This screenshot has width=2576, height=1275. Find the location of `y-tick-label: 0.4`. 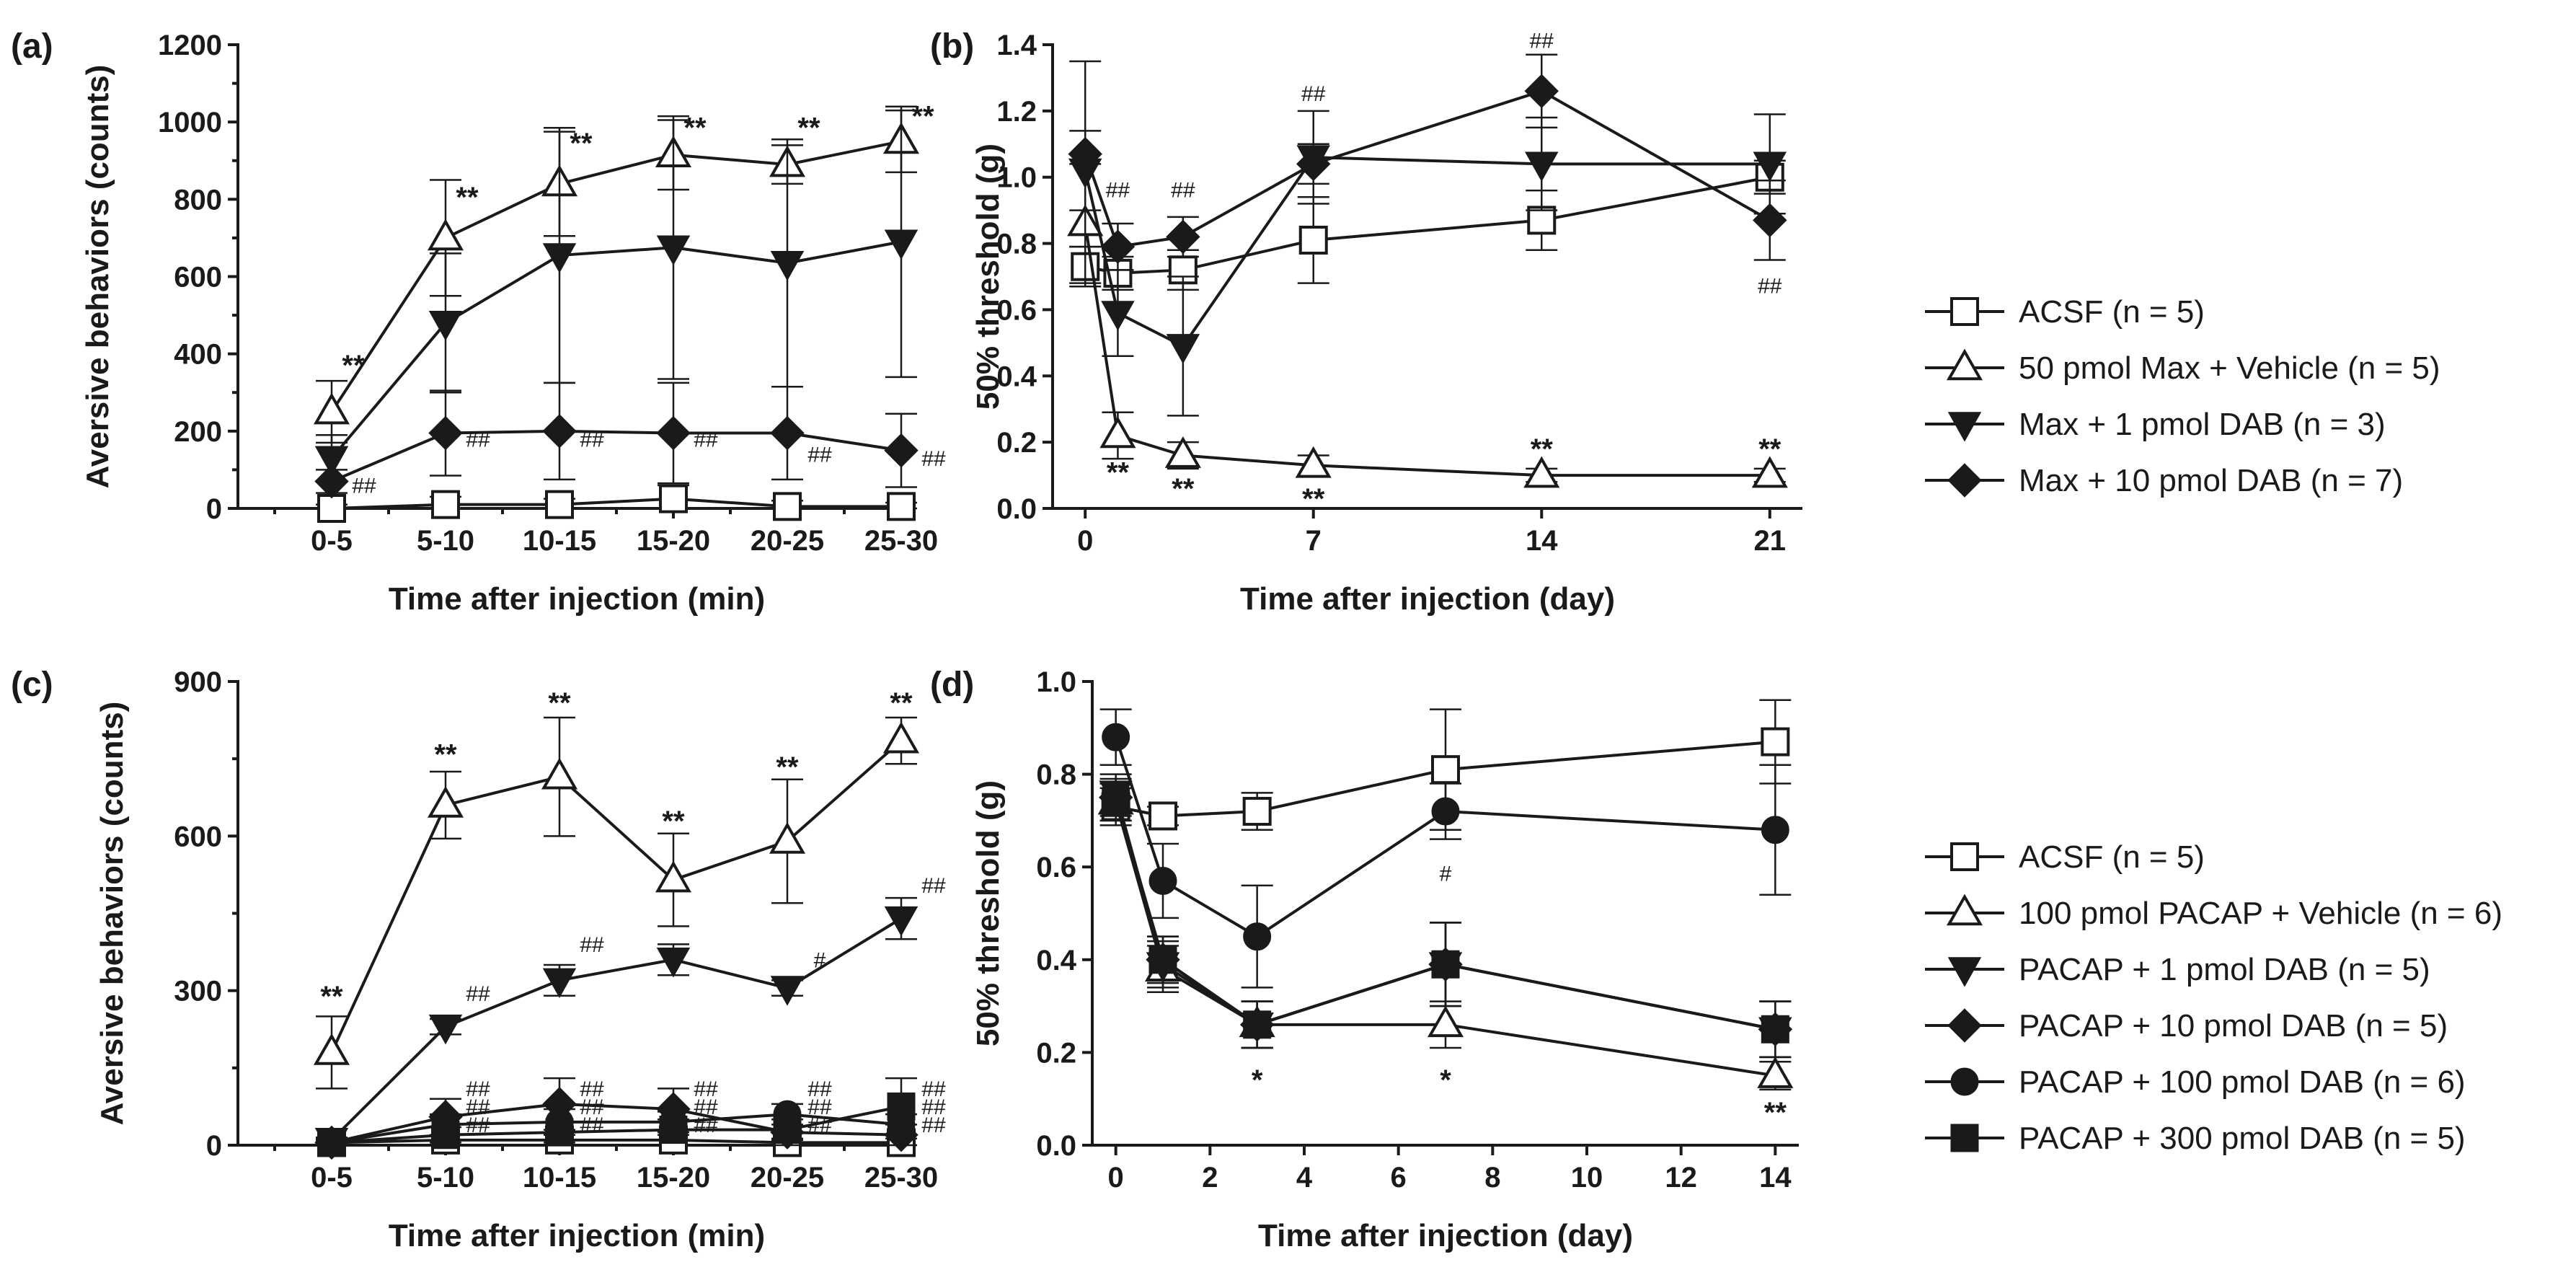

y-tick-label: 0.4 is located at coordinates (1016, 376).